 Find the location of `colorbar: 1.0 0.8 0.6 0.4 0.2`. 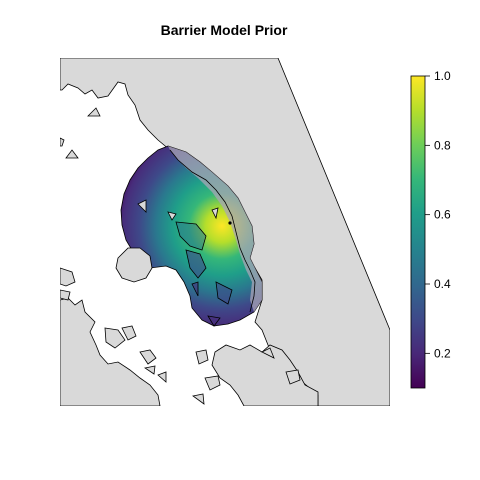

colorbar: 1.0 0.8 0.6 0.4 0.2 is located at coordinates (430, 229).